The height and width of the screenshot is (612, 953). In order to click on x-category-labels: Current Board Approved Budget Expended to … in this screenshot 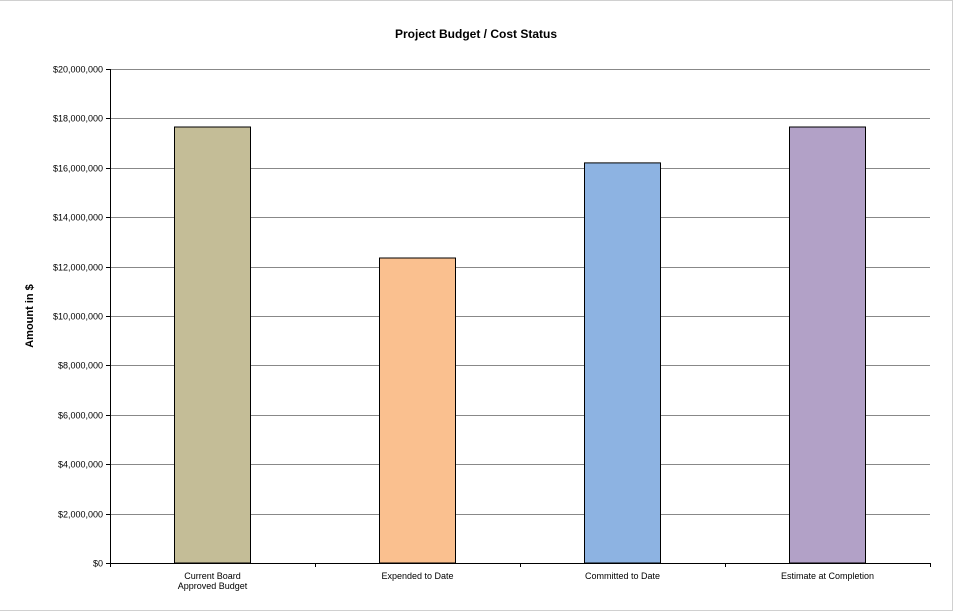, I will do `click(526, 581)`.